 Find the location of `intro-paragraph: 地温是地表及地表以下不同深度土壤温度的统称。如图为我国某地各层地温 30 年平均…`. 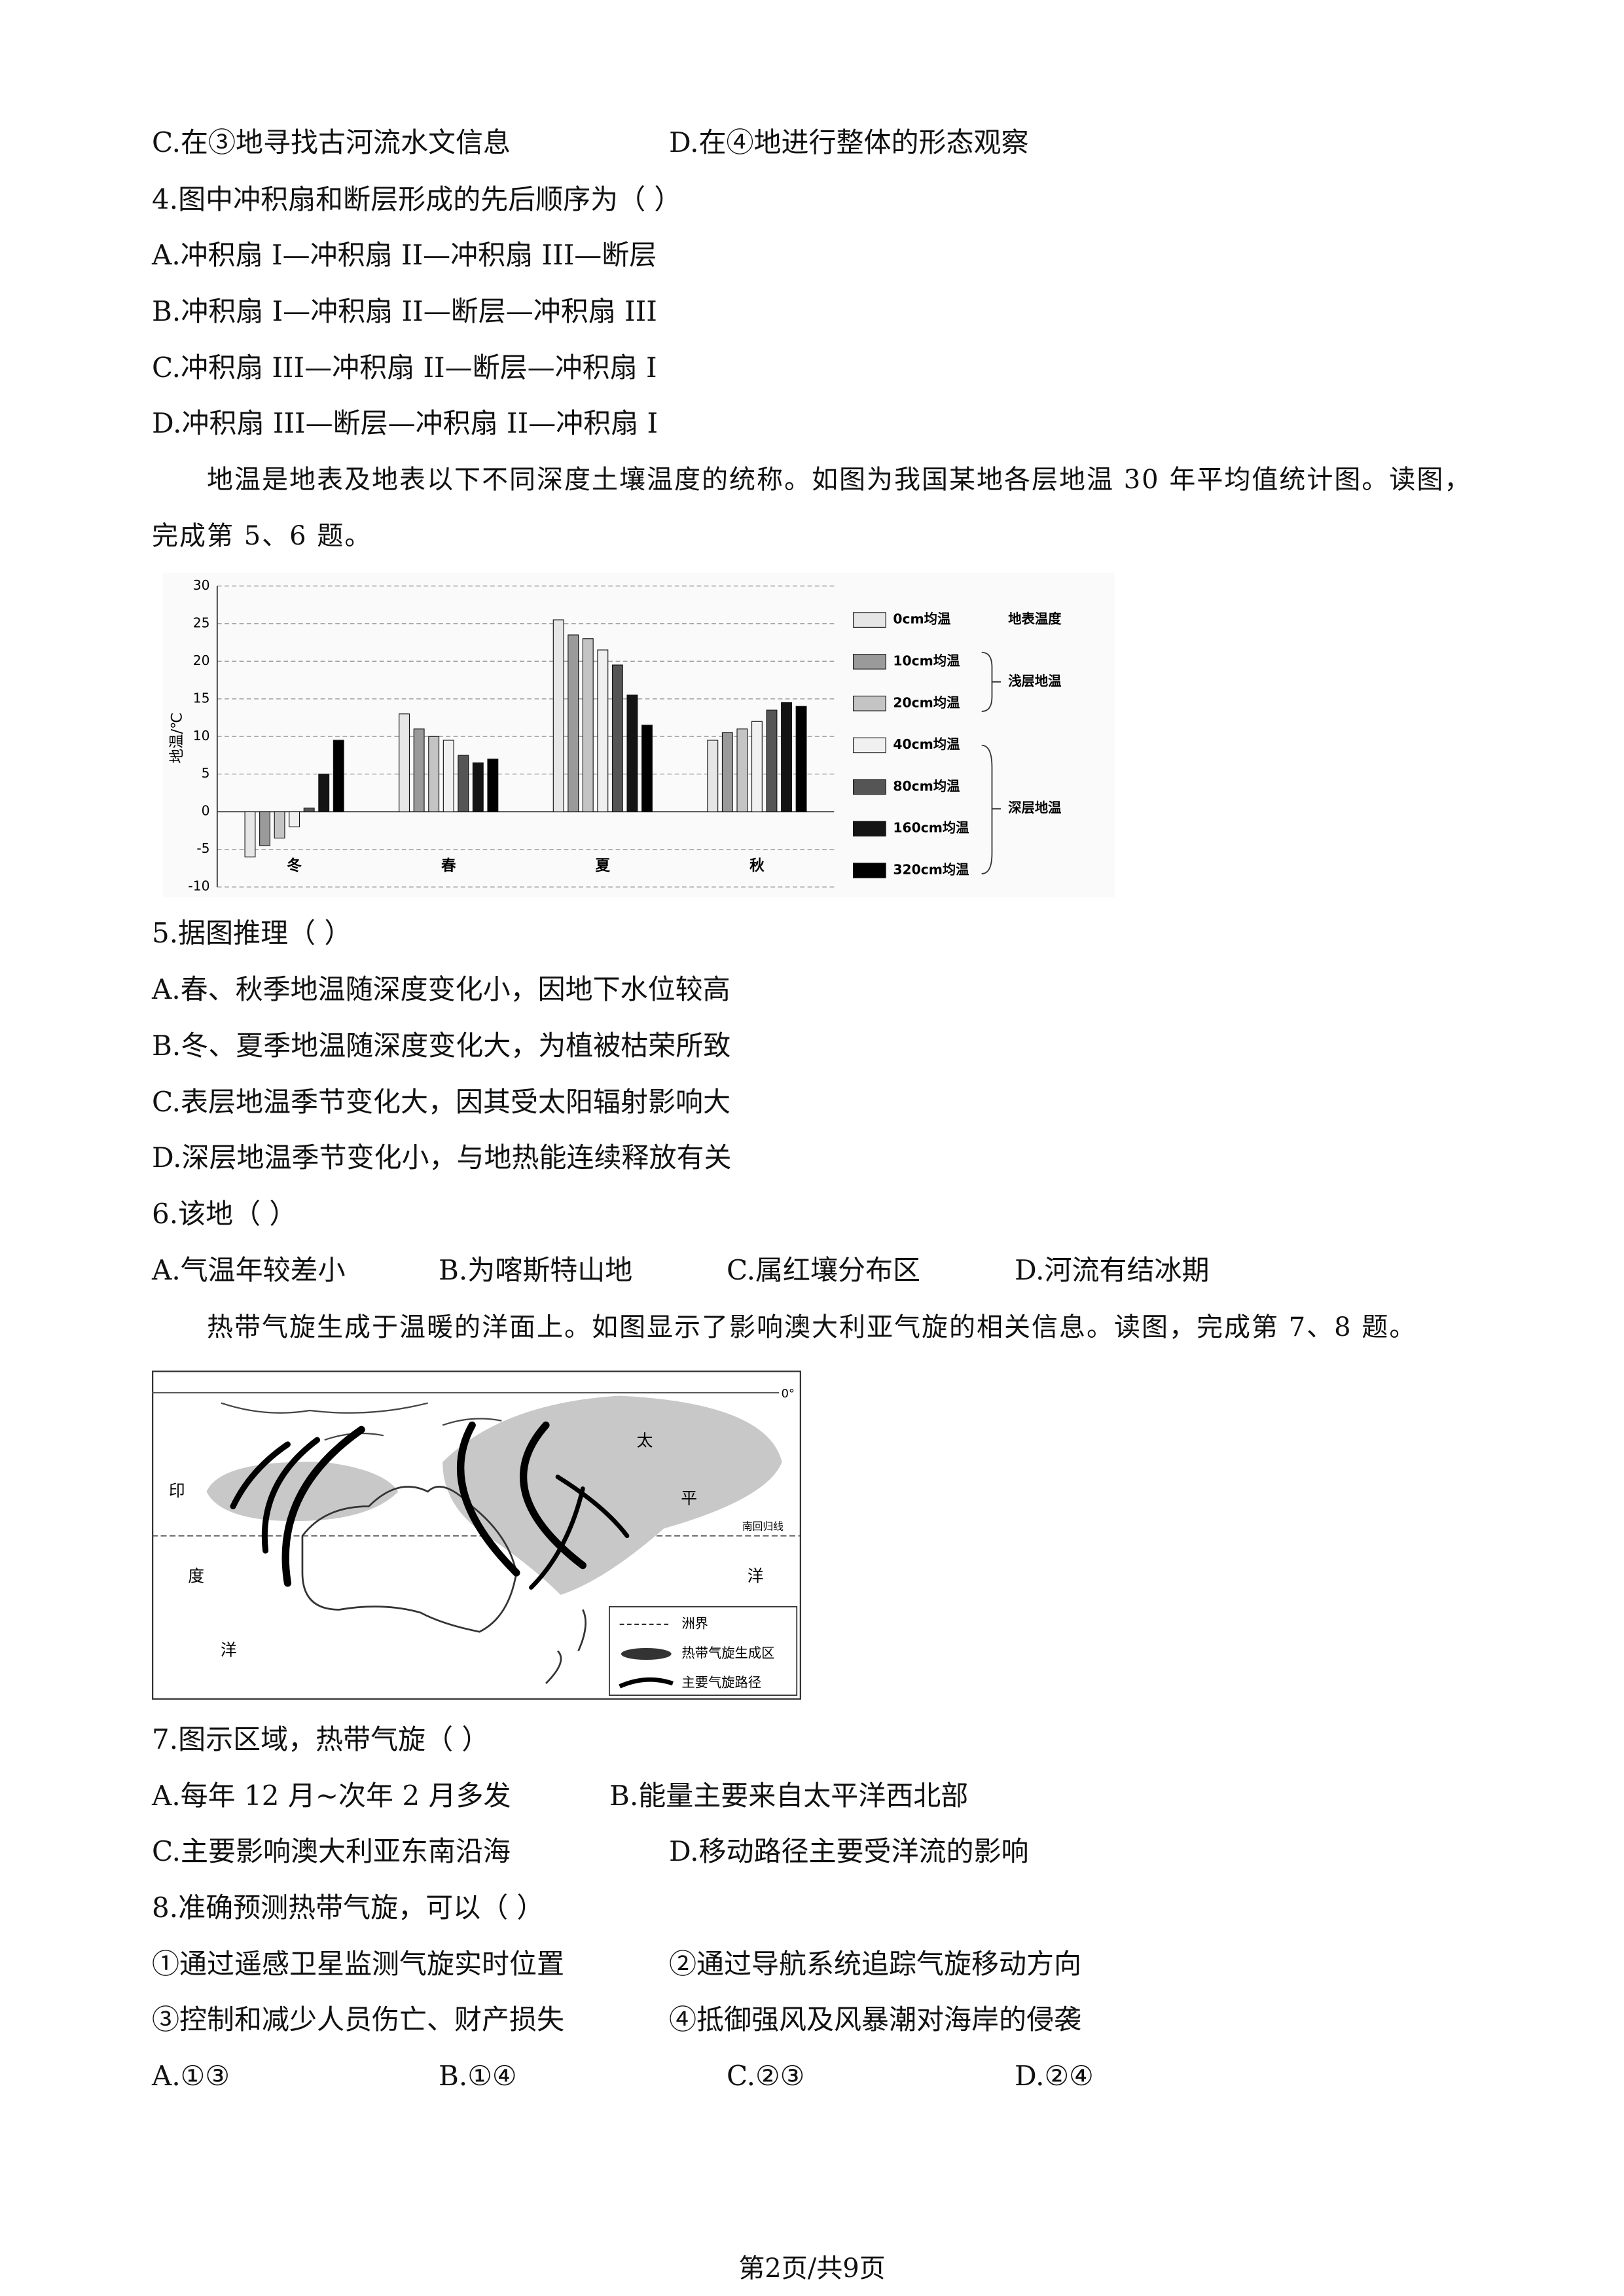

intro-paragraph: 地温是地表及地表以下不同深度土壤温度的统称。如图为我国某地各层地温 30 年平均… is located at coordinates (812, 508).